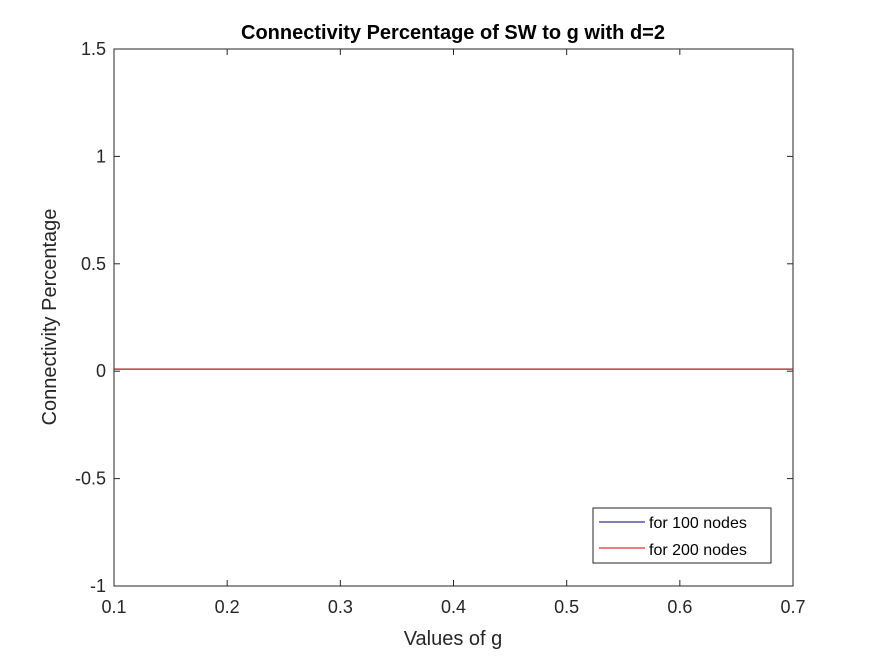 Image resolution: width=875 pixels, height=656 pixels. What do you see at coordinates (93, 49) in the screenshot?
I see `y-tick-label: 1.5` at bounding box center [93, 49].